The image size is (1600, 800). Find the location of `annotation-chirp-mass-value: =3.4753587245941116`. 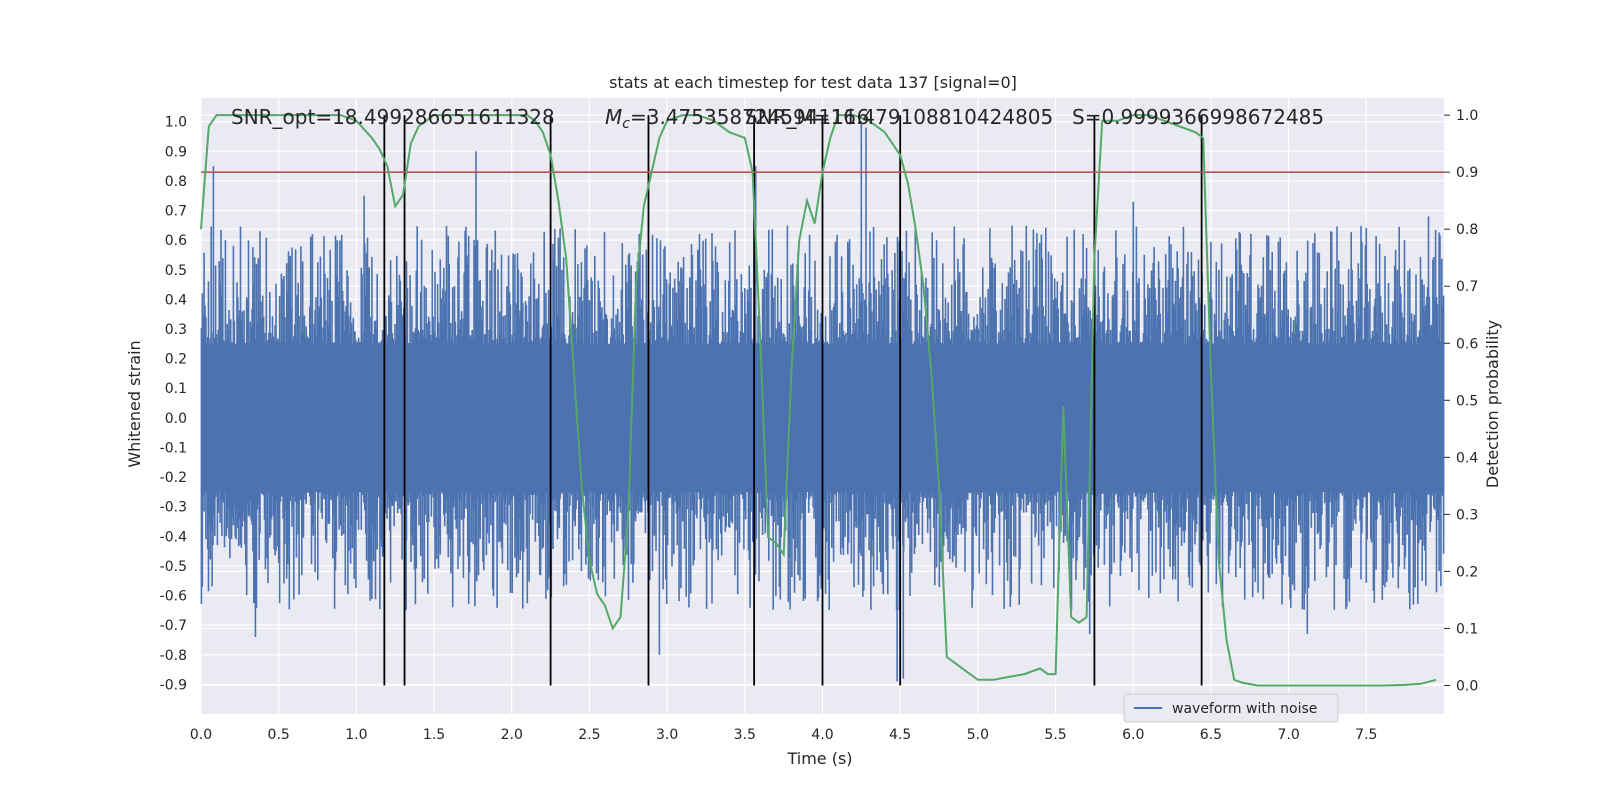

annotation-chirp-mass-value: =3.4753587245941116 is located at coordinates (749, 117).